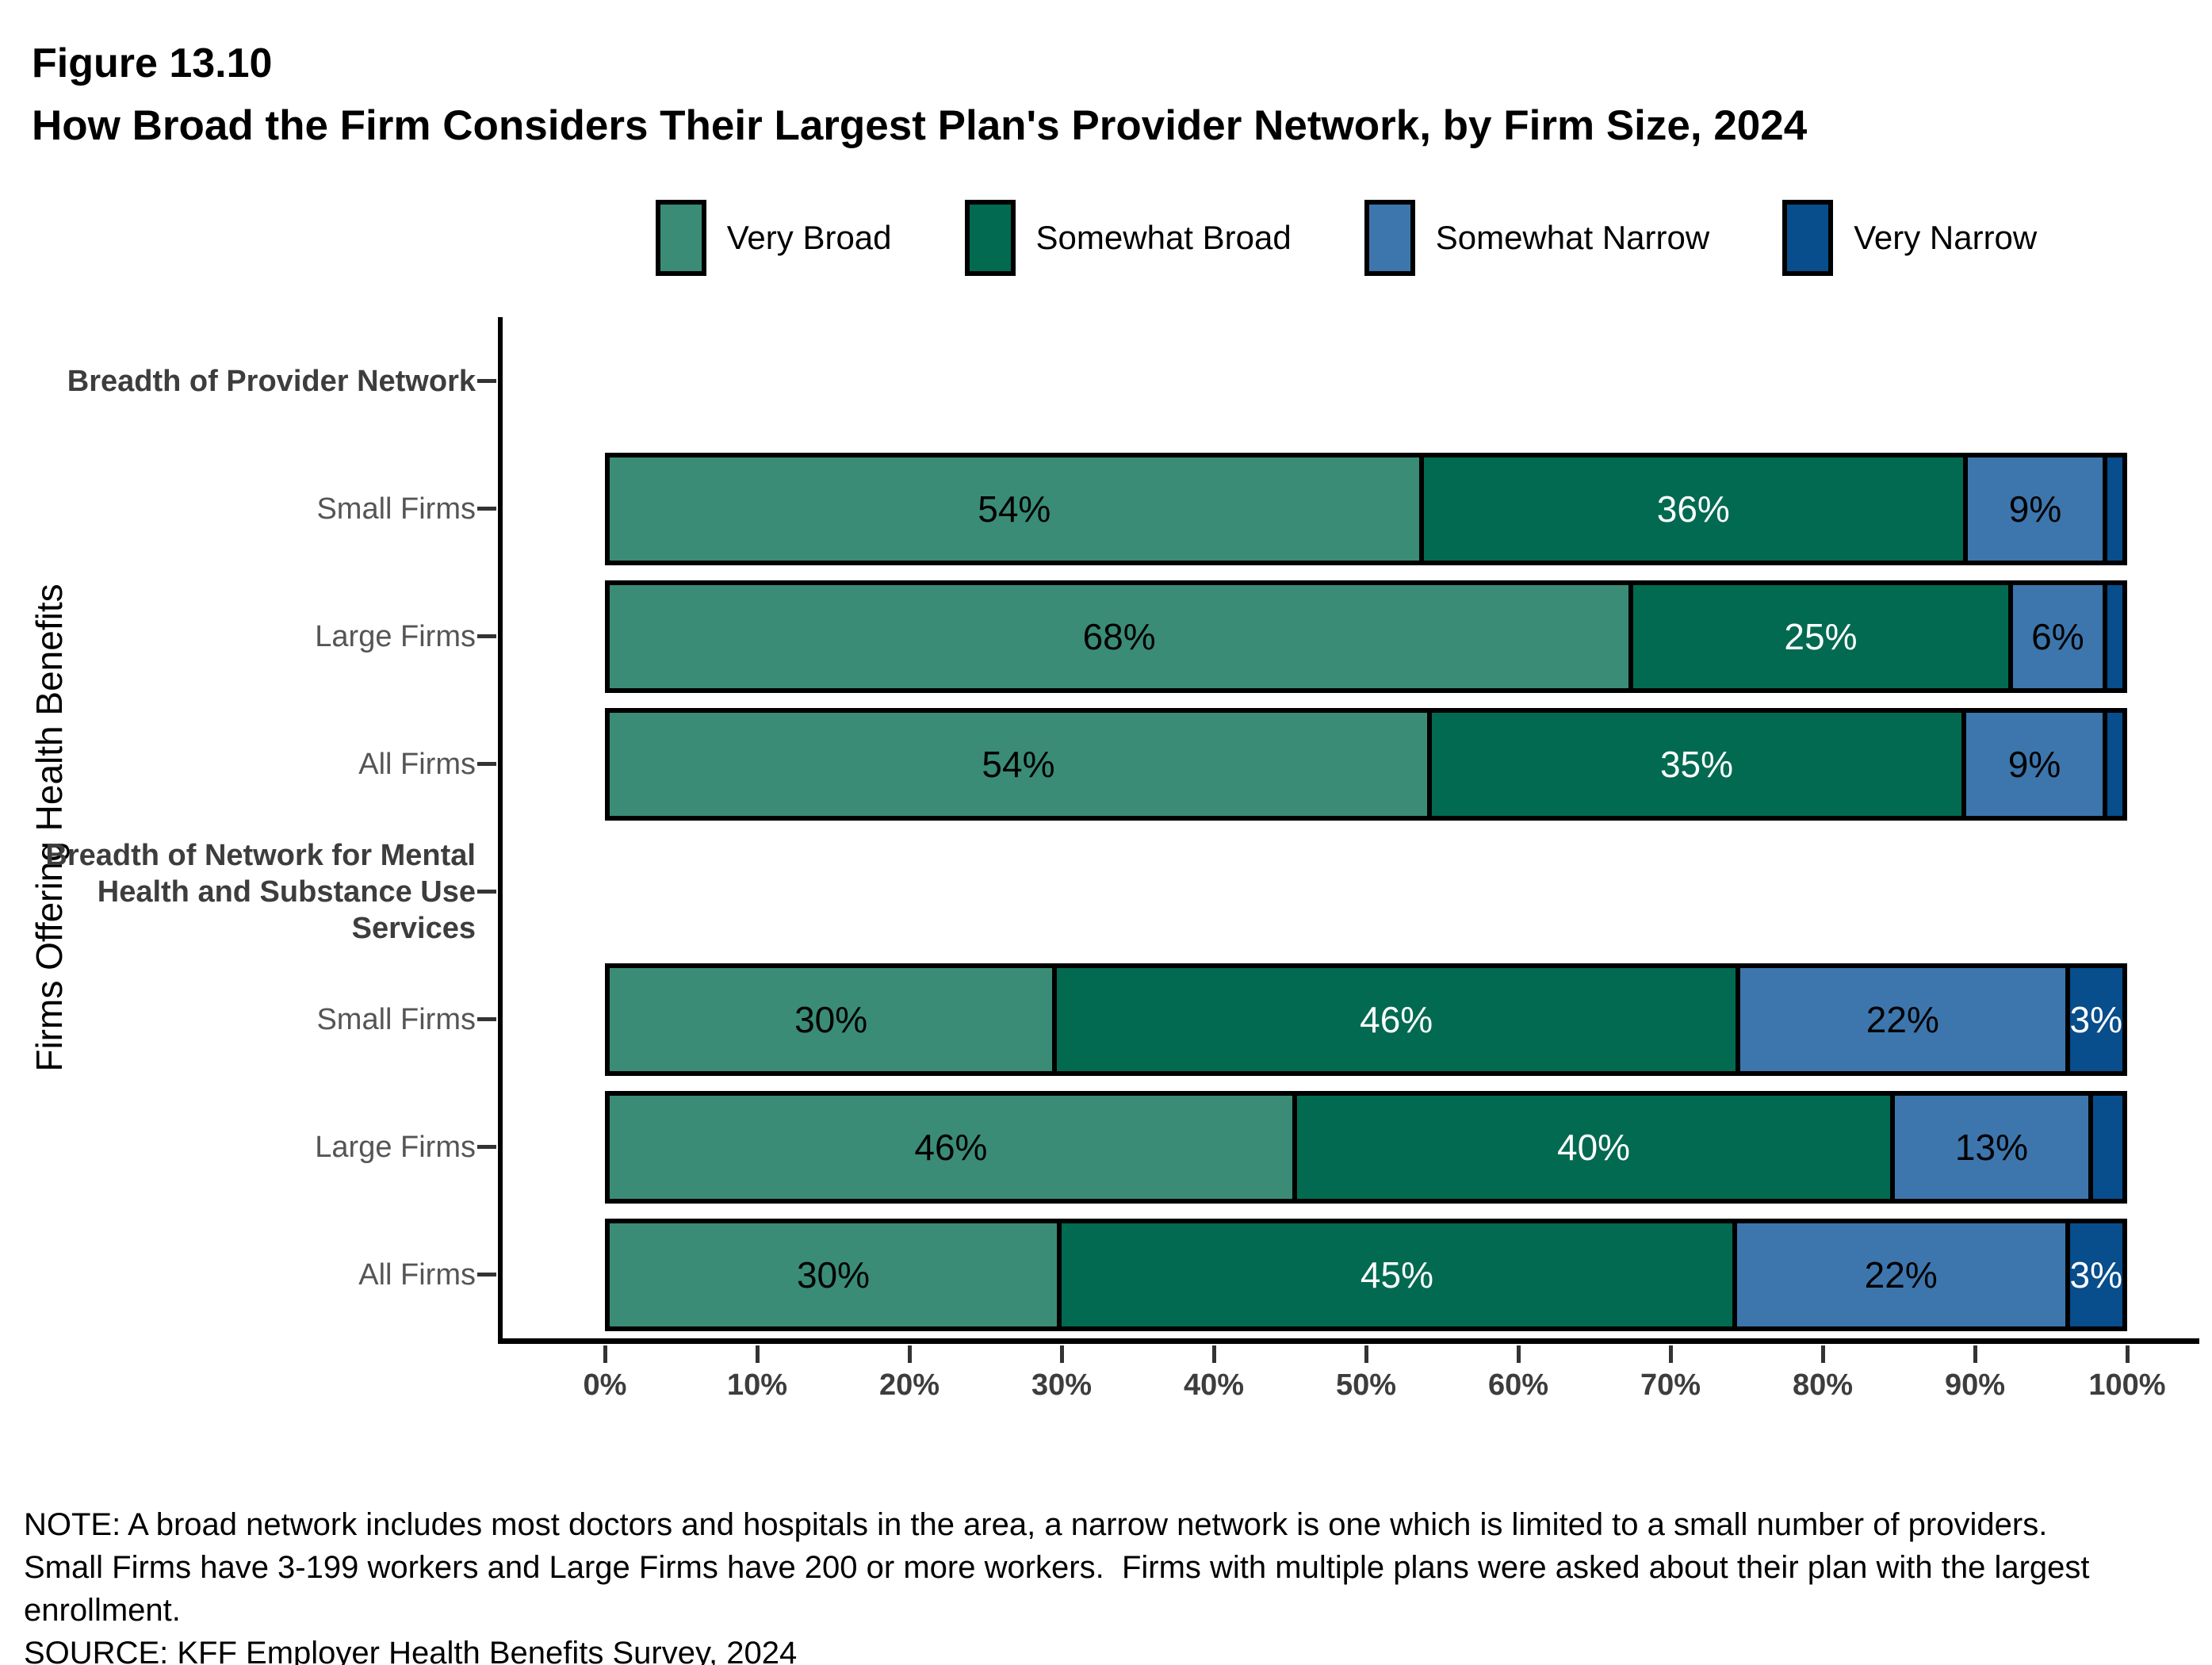  What do you see at coordinates (1994, 1147) in the screenshot?
I see `bar-segment-somewhat-narrow: 13%` at bounding box center [1994, 1147].